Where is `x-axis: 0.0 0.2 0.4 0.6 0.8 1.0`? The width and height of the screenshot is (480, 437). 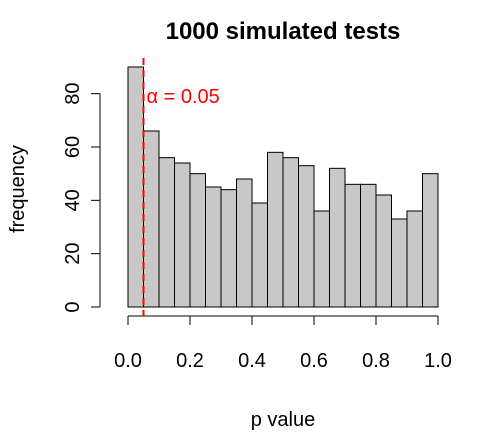 x-axis: 0.0 0.2 0.4 0.6 0.8 1.0 is located at coordinates (283, 343).